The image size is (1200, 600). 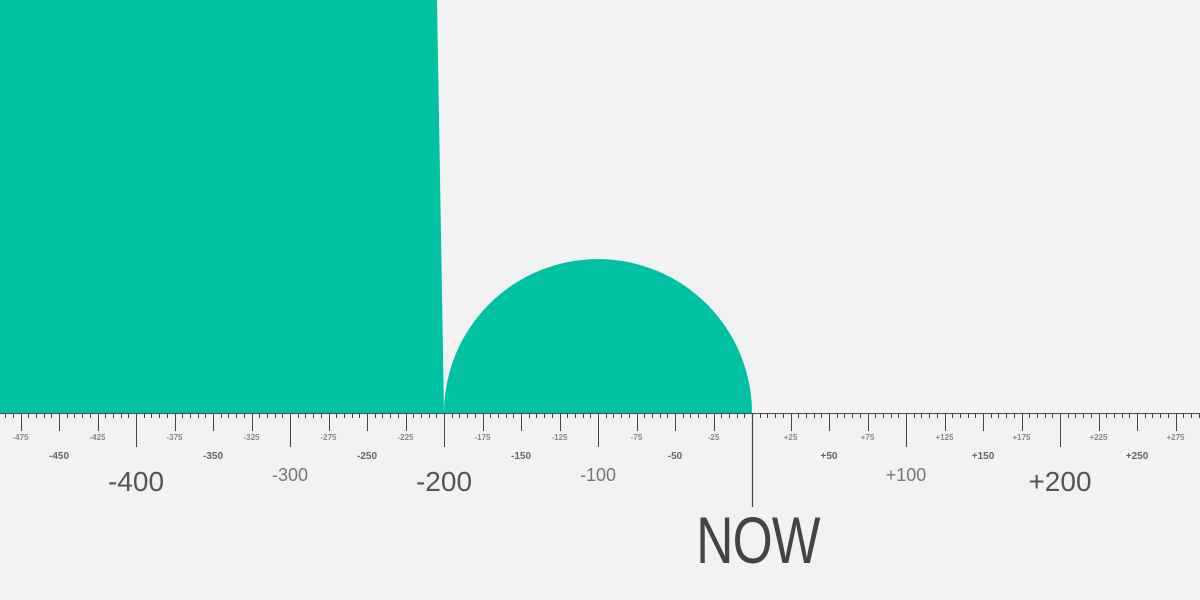 What do you see at coordinates (213, 456) in the screenshot?
I see `tick-label-50: -350` at bounding box center [213, 456].